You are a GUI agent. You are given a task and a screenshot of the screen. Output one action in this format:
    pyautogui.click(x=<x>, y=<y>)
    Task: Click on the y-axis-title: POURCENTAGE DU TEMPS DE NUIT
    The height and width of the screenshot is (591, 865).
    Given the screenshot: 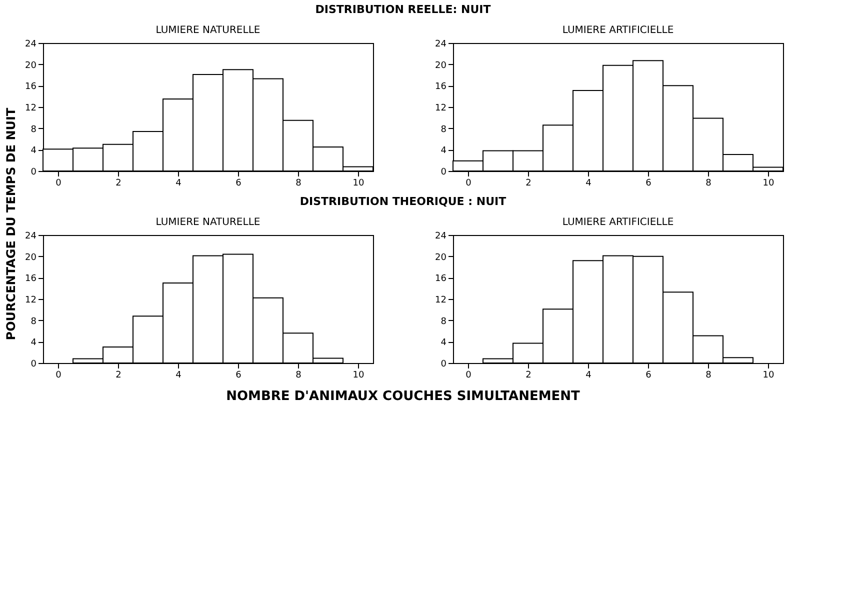 What is the action you would take?
    pyautogui.click(x=11, y=223)
    